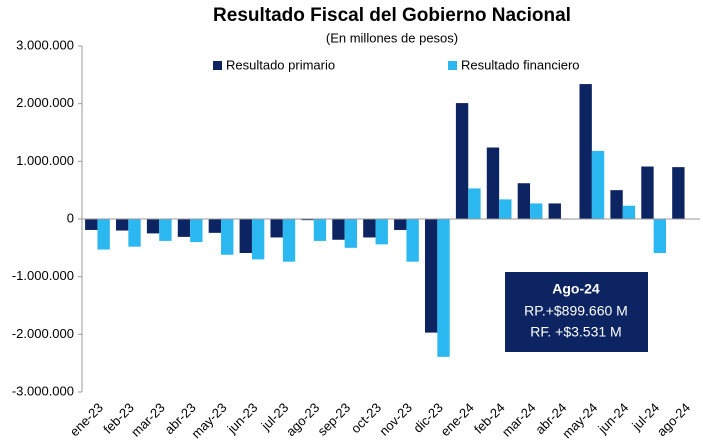 Image resolution: width=703 pixels, height=445 pixels. What do you see at coordinates (86, 419) in the screenshot?
I see `x-tick-label: ene-23` at bounding box center [86, 419].